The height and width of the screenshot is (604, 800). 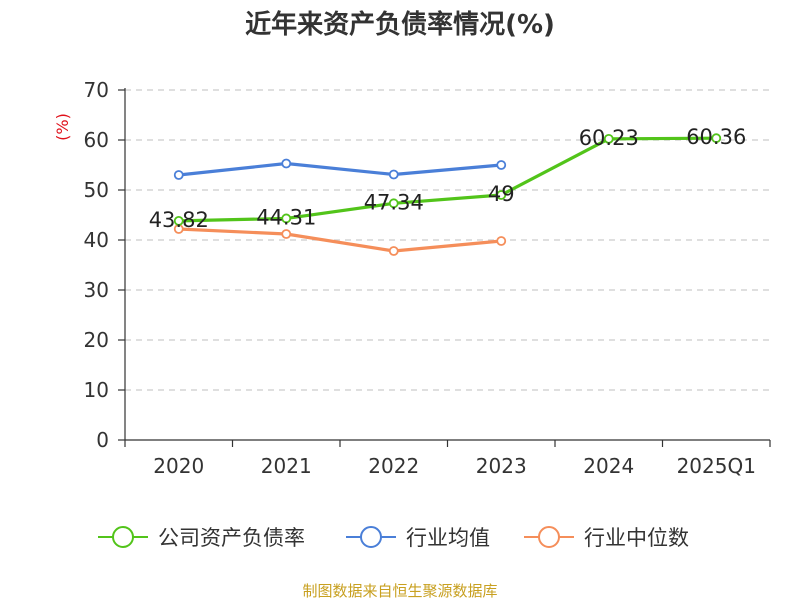 I want to click on x-tick-label: 2024, so click(x=608, y=466).